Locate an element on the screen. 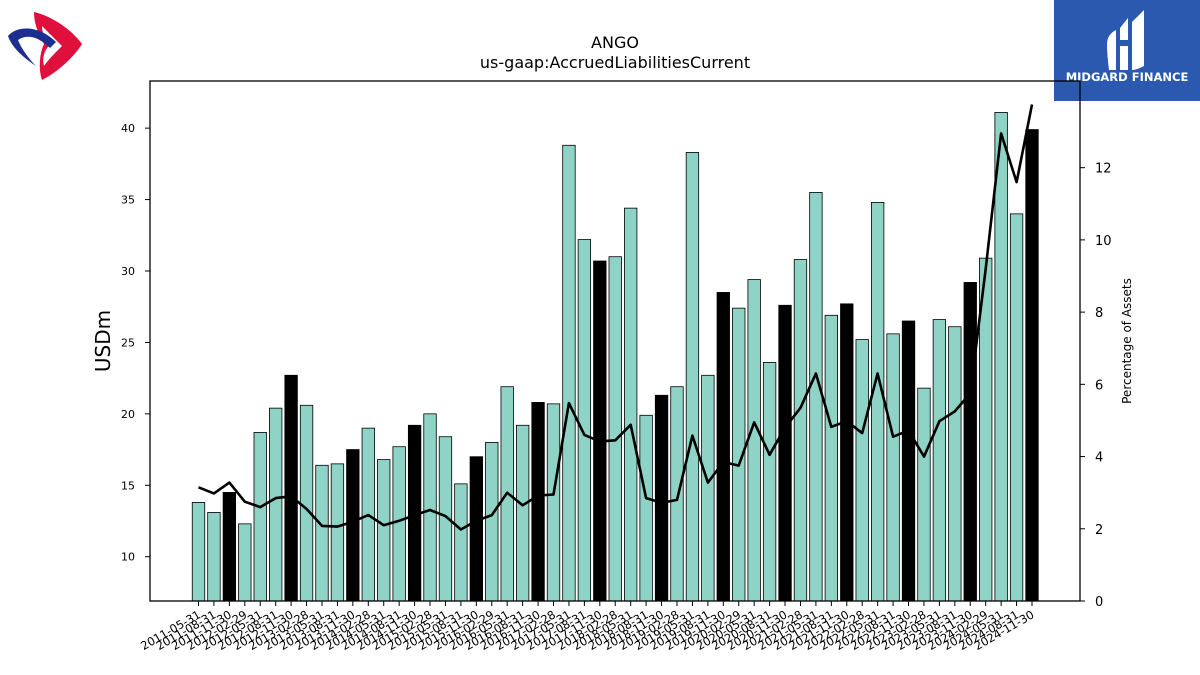  chart-subtitle: us-gaap:AccruedLiabilitiesCurrent is located at coordinates (615, 62).